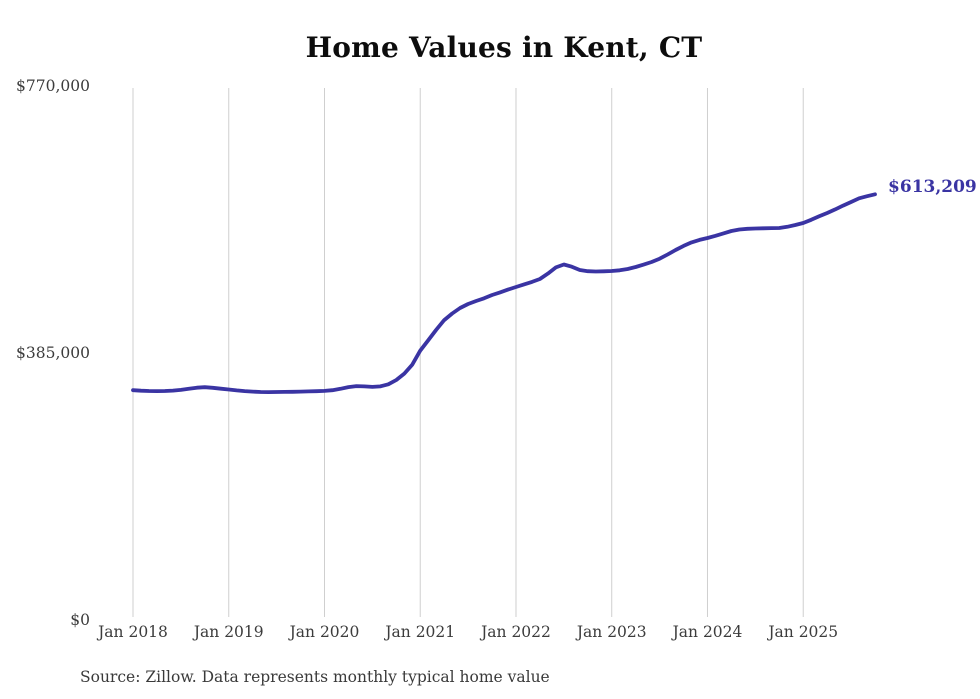 The height and width of the screenshot is (699, 980). I want to click on x-tick-label: Jan 2023, so click(611, 632).